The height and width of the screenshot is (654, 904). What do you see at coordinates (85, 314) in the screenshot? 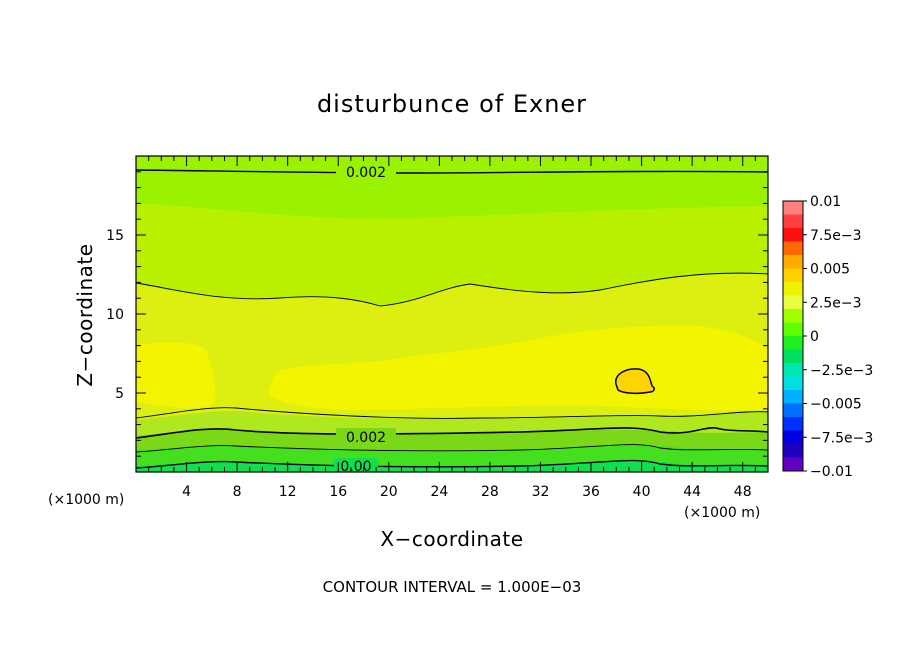
I see `y-axis-label: Z−coordinate` at bounding box center [85, 314].